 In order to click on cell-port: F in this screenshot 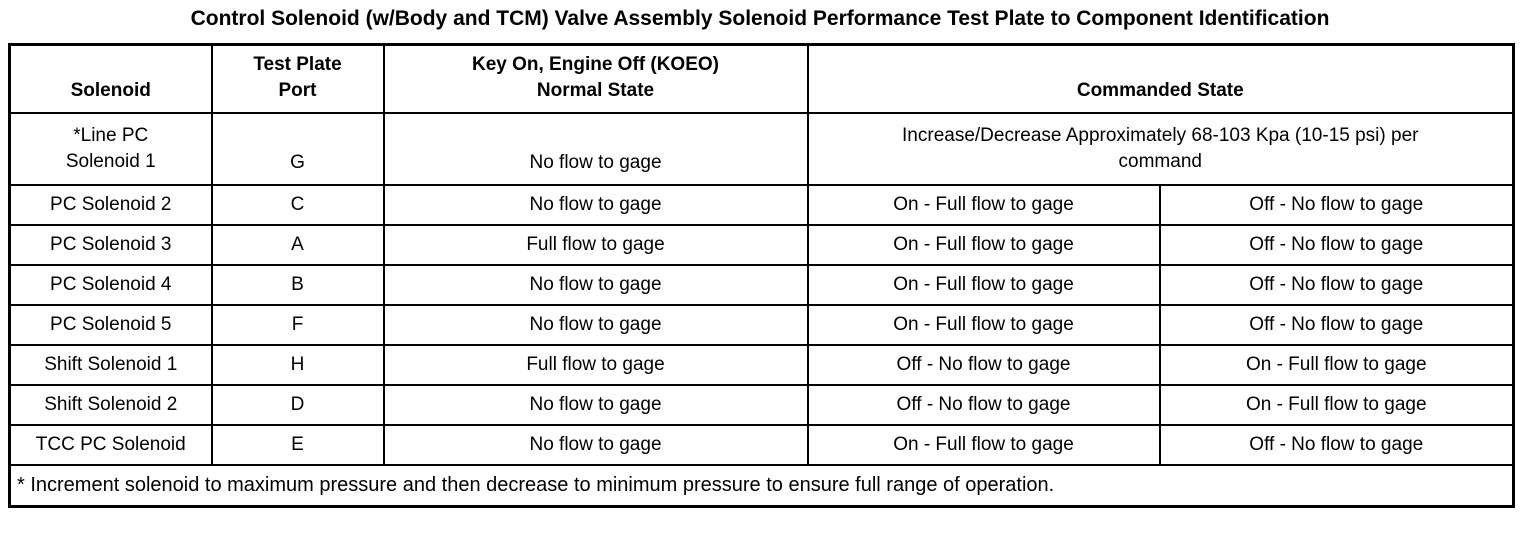, I will do `click(297, 324)`.